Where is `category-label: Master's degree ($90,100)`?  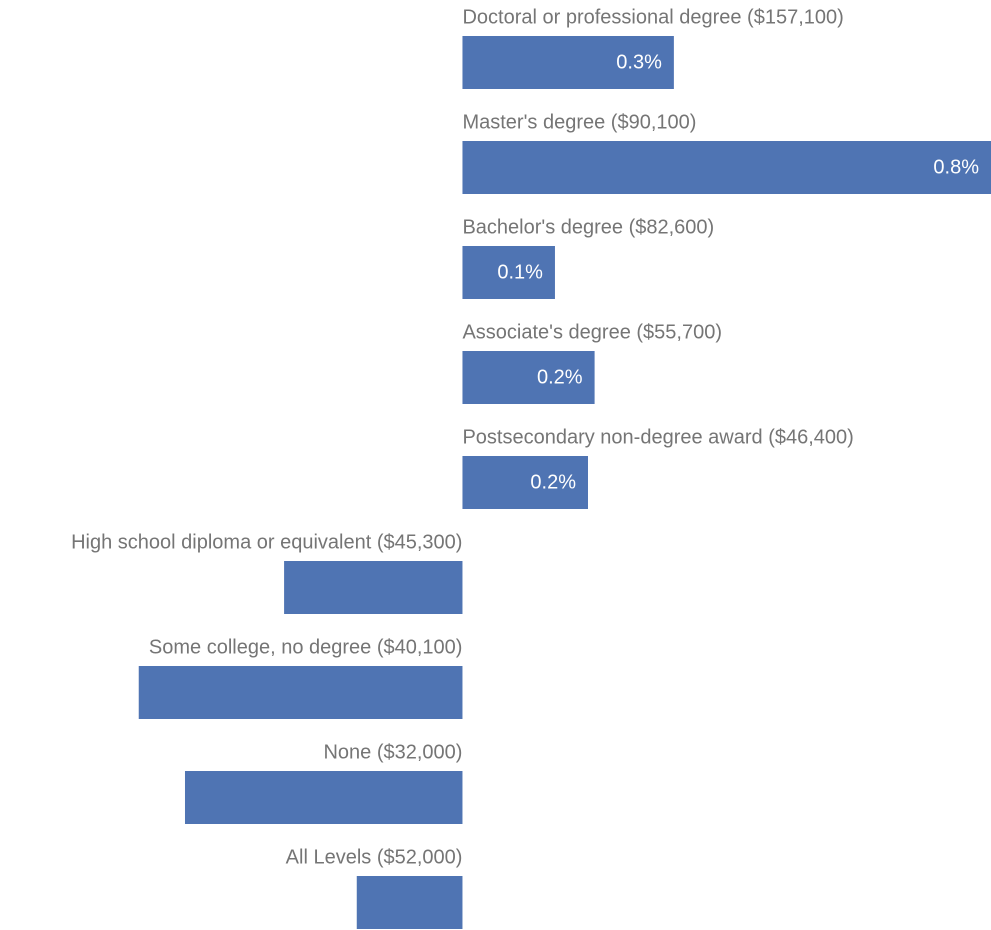
category-label: Master's degree ($90,100) is located at coordinates (579, 122).